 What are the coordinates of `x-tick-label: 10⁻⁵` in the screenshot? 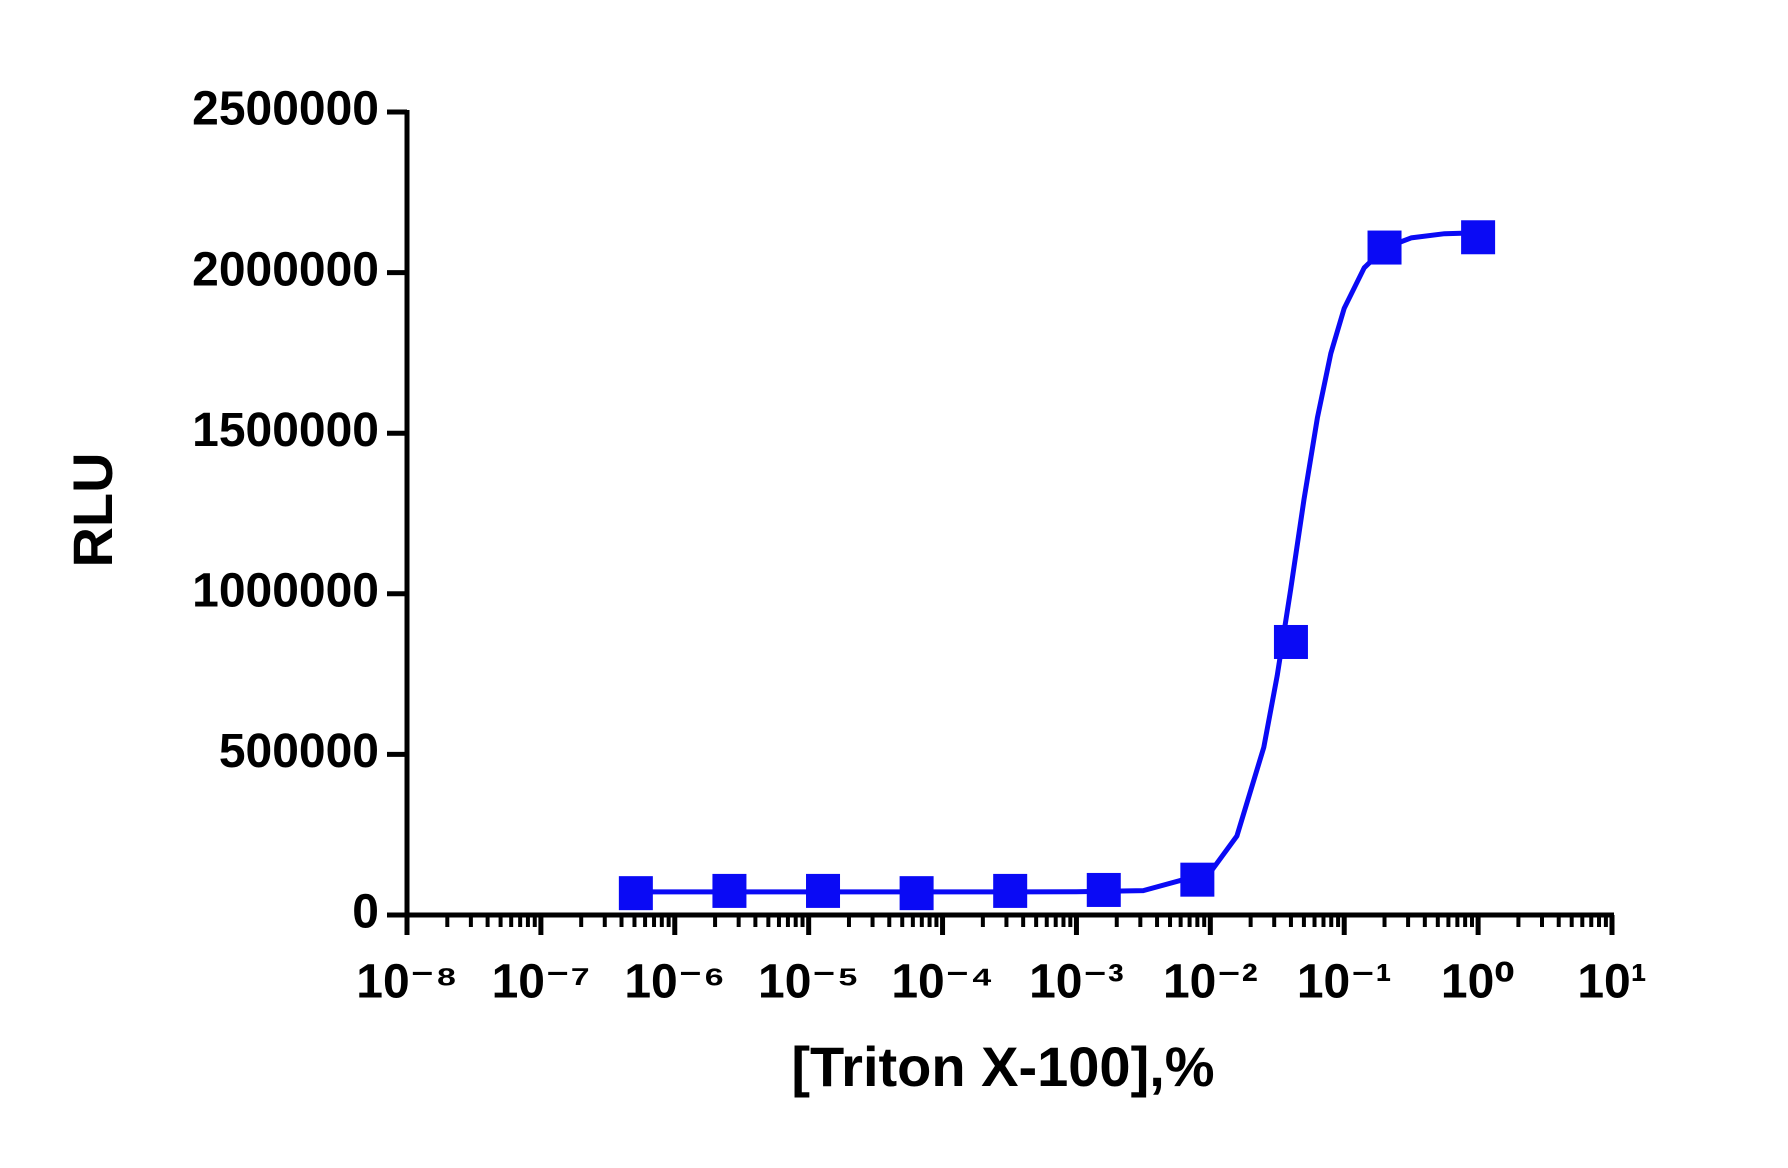 It's located at (808, 982).